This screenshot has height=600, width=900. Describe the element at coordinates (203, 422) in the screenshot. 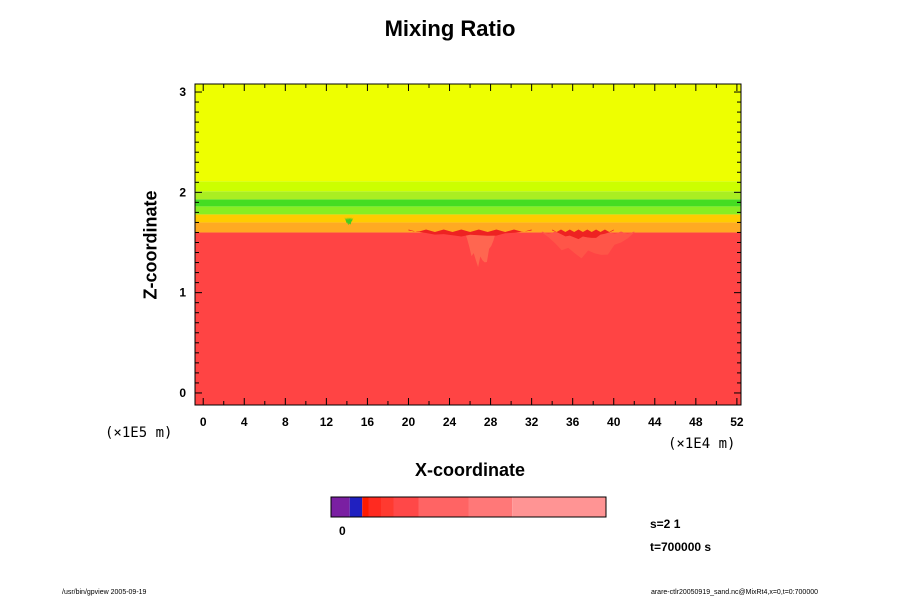

I see `x-tick-label: 0` at that location.